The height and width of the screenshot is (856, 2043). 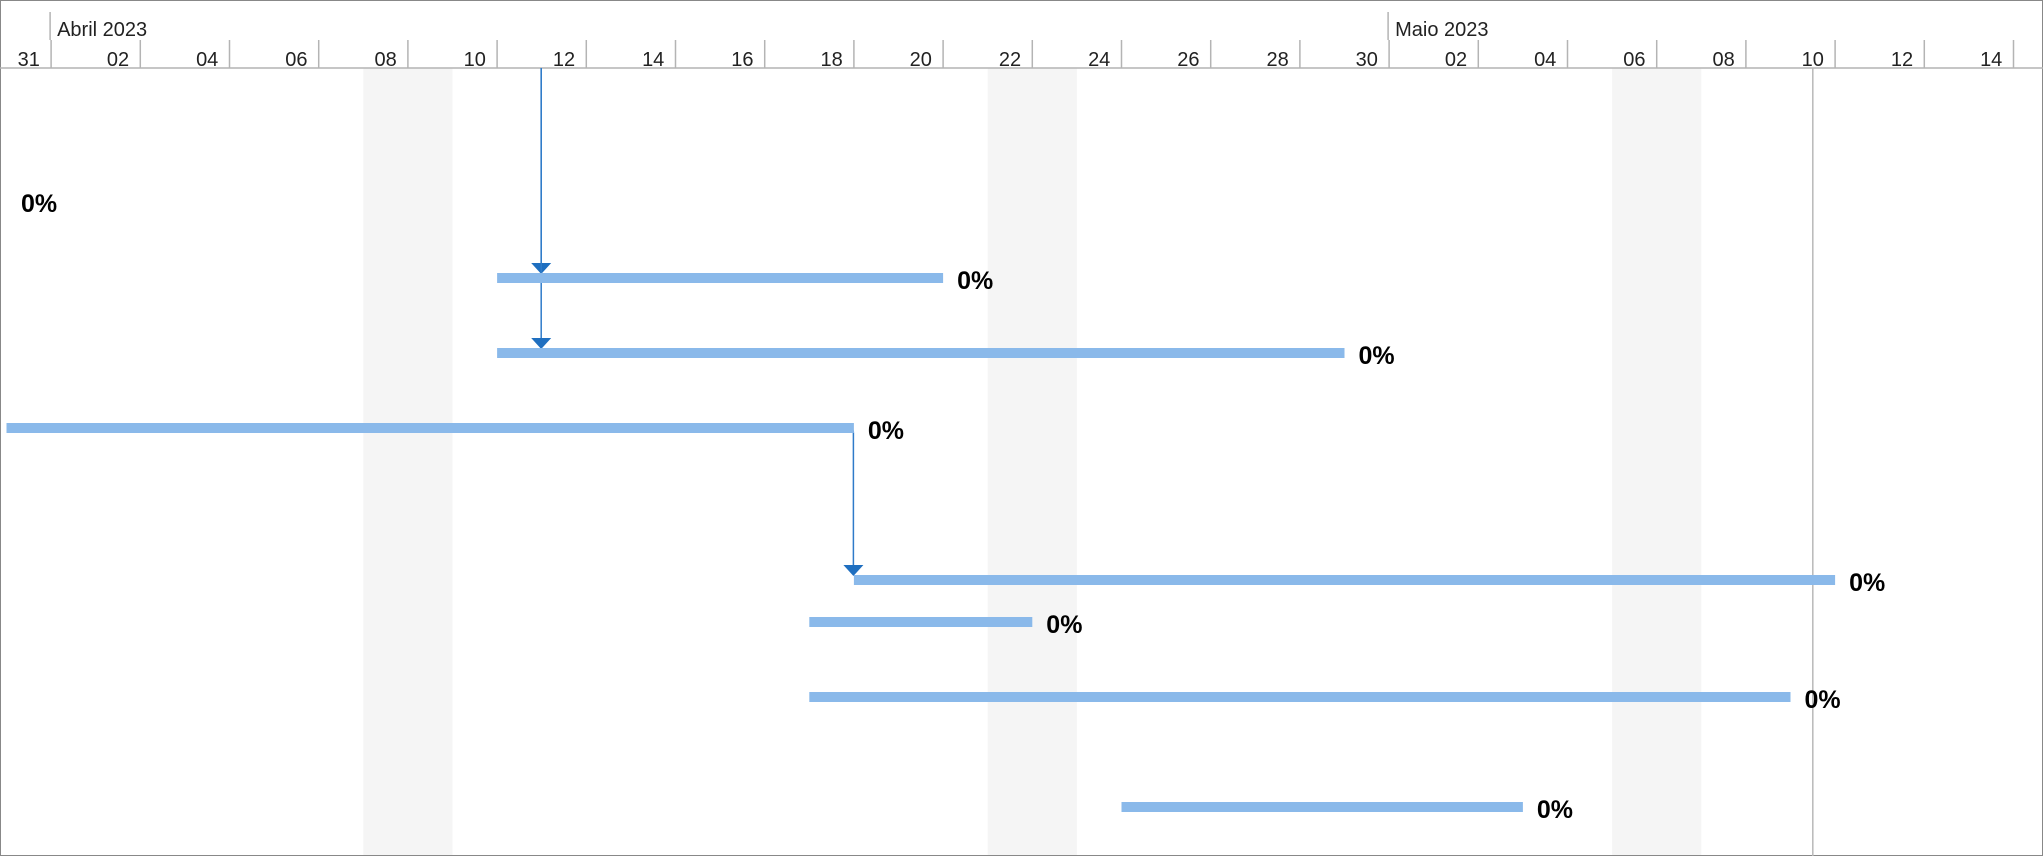 What do you see at coordinates (1867, 583) in the screenshot?
I see `percent-label-4: 0%` at bounding box center [1867, 583].